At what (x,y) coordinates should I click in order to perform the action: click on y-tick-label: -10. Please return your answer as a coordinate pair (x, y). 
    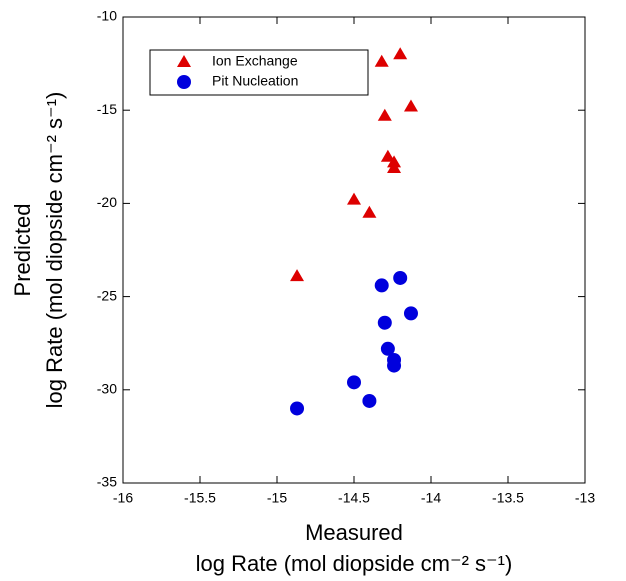
    Looking at the image, I should click on (107, 16).